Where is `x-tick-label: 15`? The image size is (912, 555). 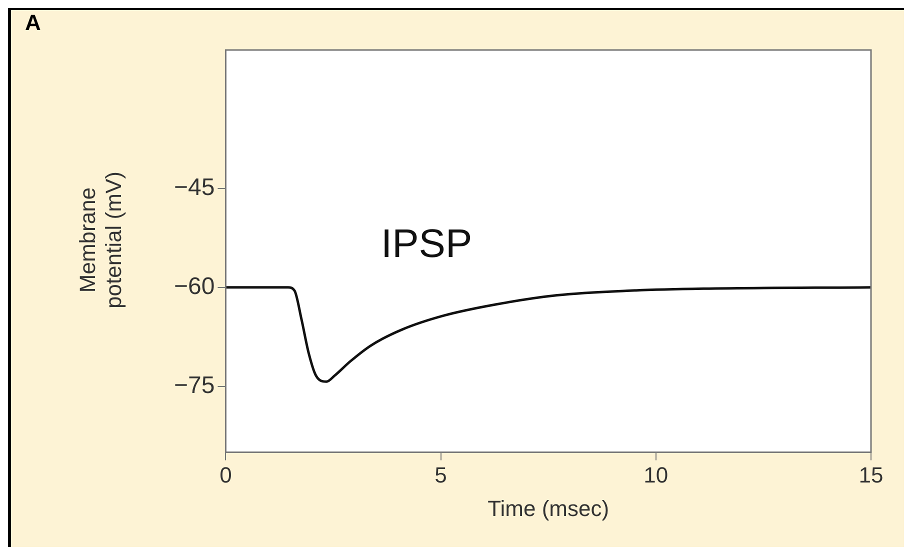
x-tick-label: 15 is located at coordinates (871, 475).